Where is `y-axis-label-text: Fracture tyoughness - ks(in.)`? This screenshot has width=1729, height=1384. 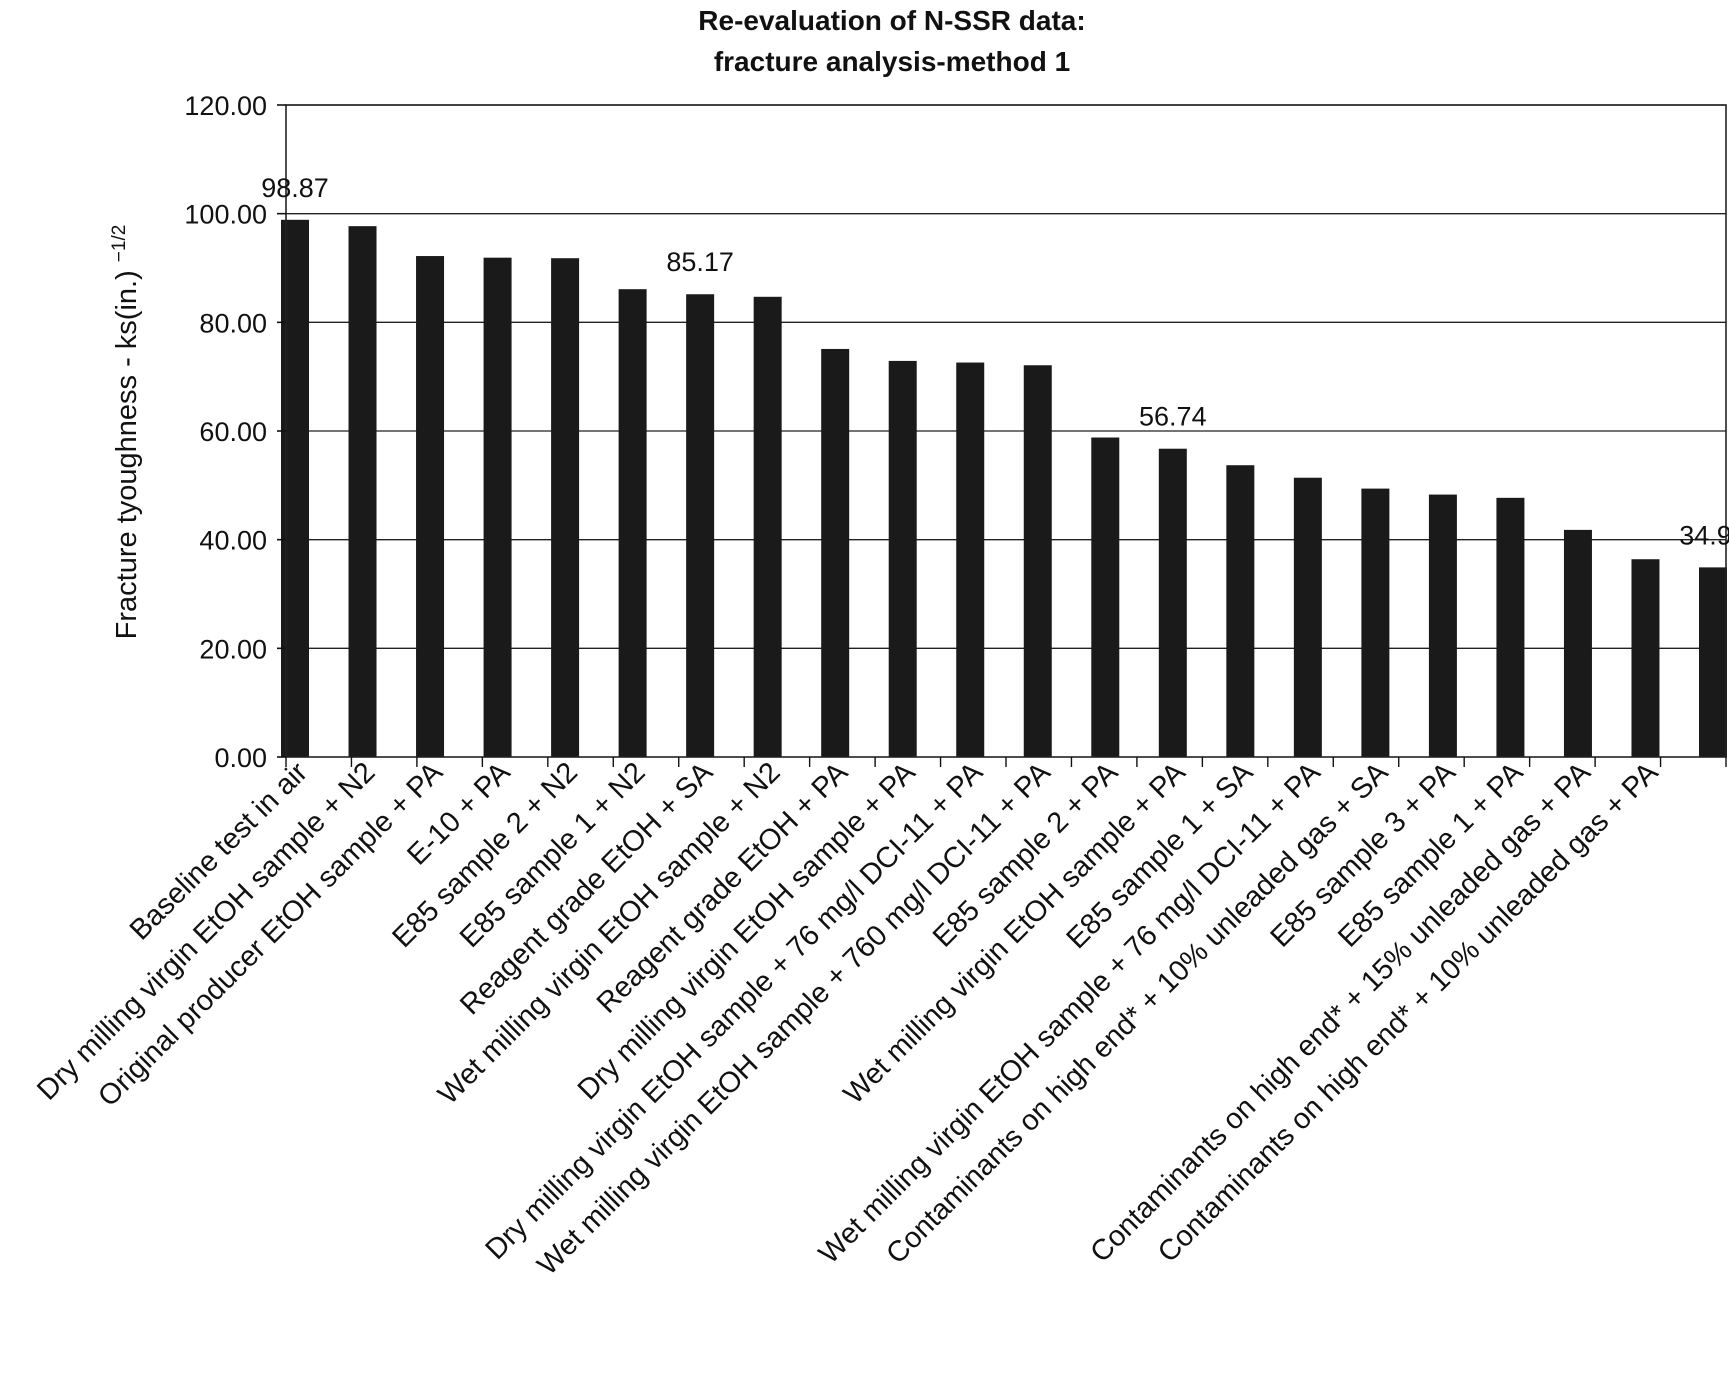 y-axis-label-text: Fracture tyoughness - ks(in.) is located at coordinates (127, 454).